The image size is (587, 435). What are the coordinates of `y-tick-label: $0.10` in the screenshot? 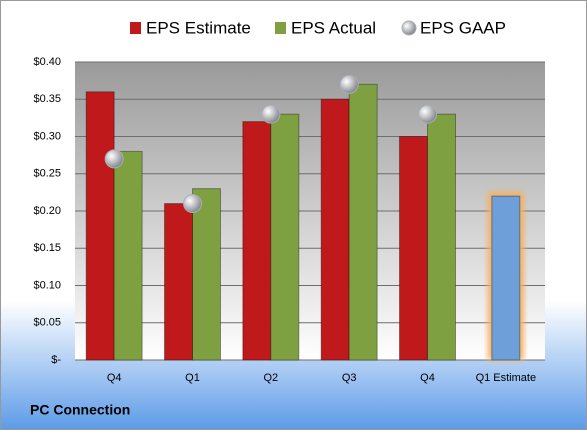 It's located at (47, 285).